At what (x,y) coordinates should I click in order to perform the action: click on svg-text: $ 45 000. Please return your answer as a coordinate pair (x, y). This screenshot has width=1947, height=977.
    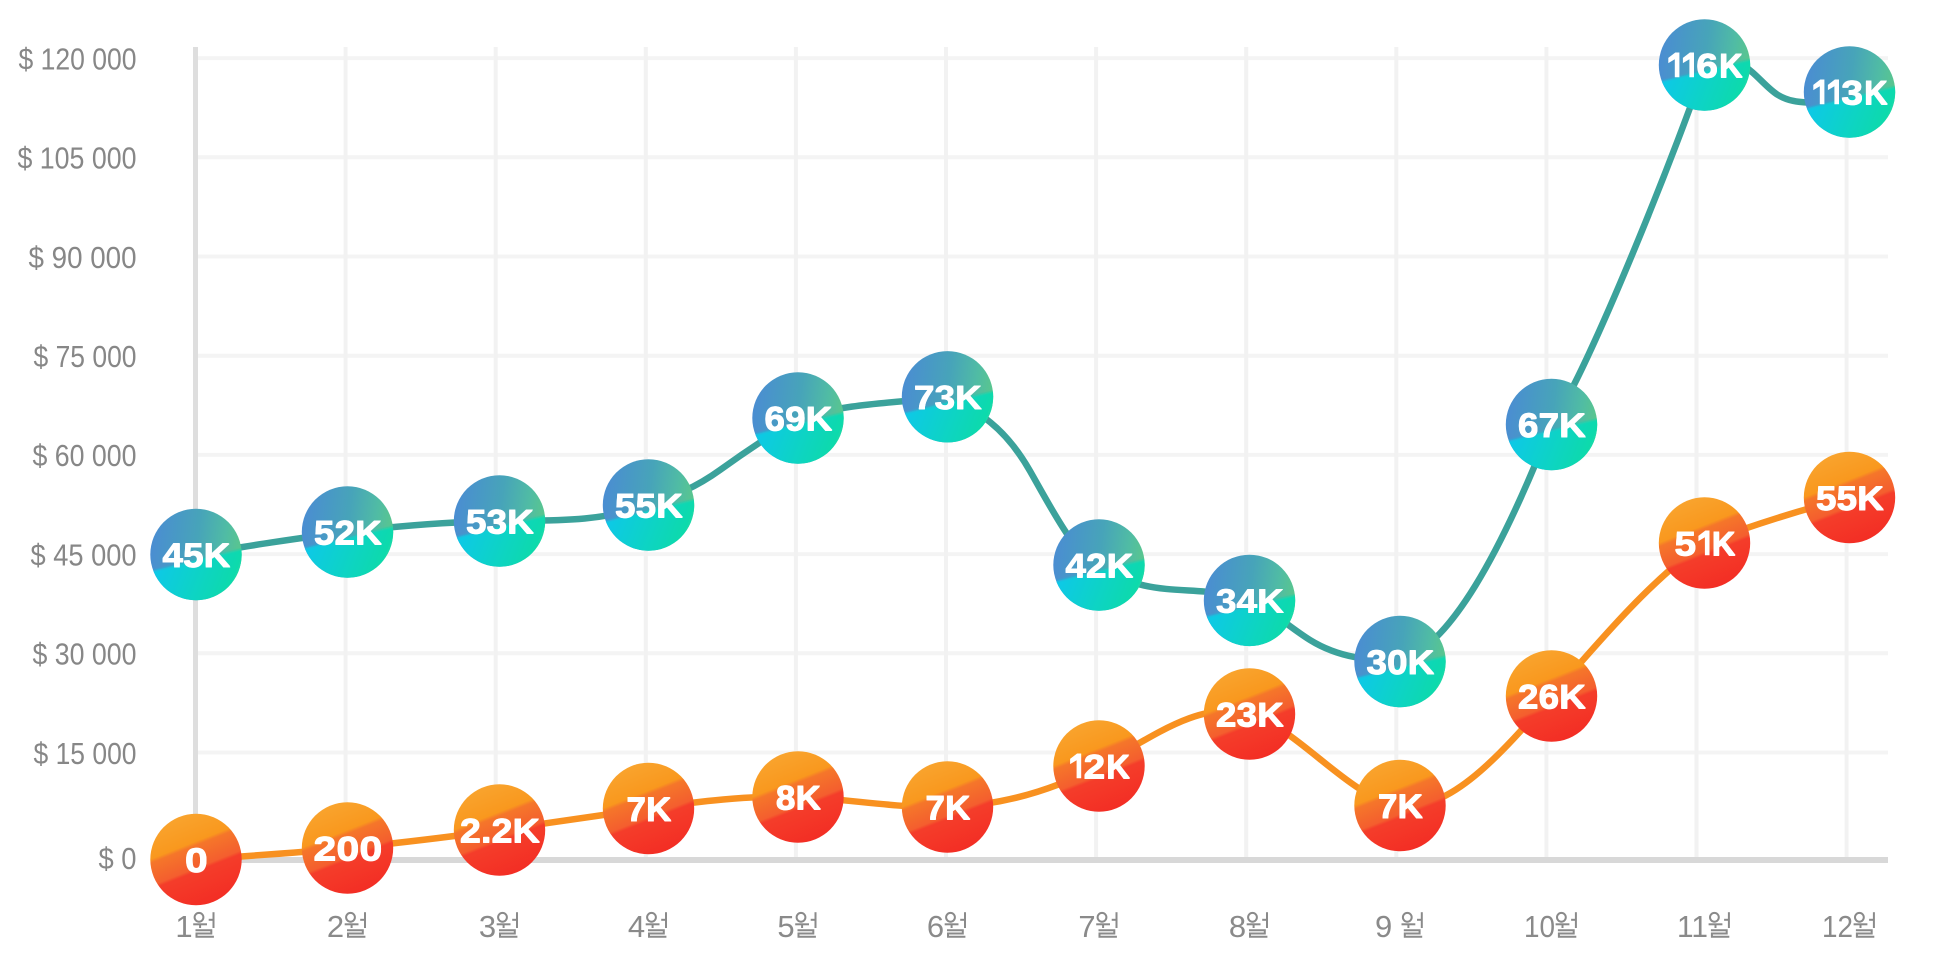
    Looking at the image, I should click on (84, 554).